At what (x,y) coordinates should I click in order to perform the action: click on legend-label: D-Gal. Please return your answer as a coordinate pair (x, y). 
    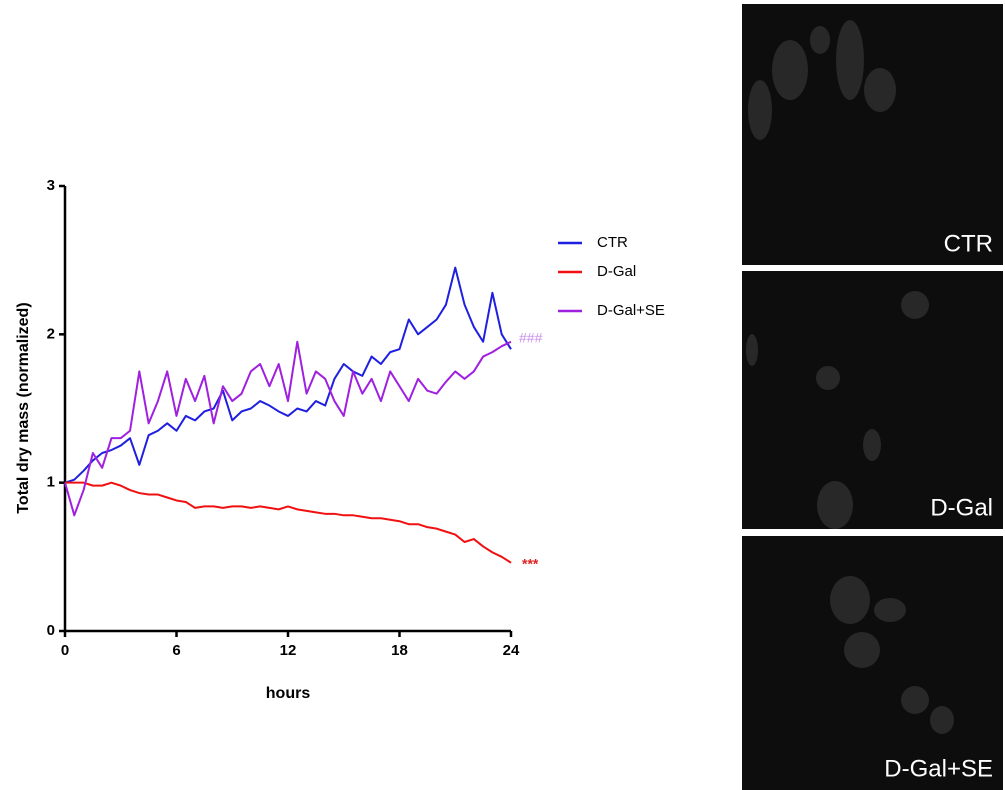
    Looking at the image, I should click on (616, 271).